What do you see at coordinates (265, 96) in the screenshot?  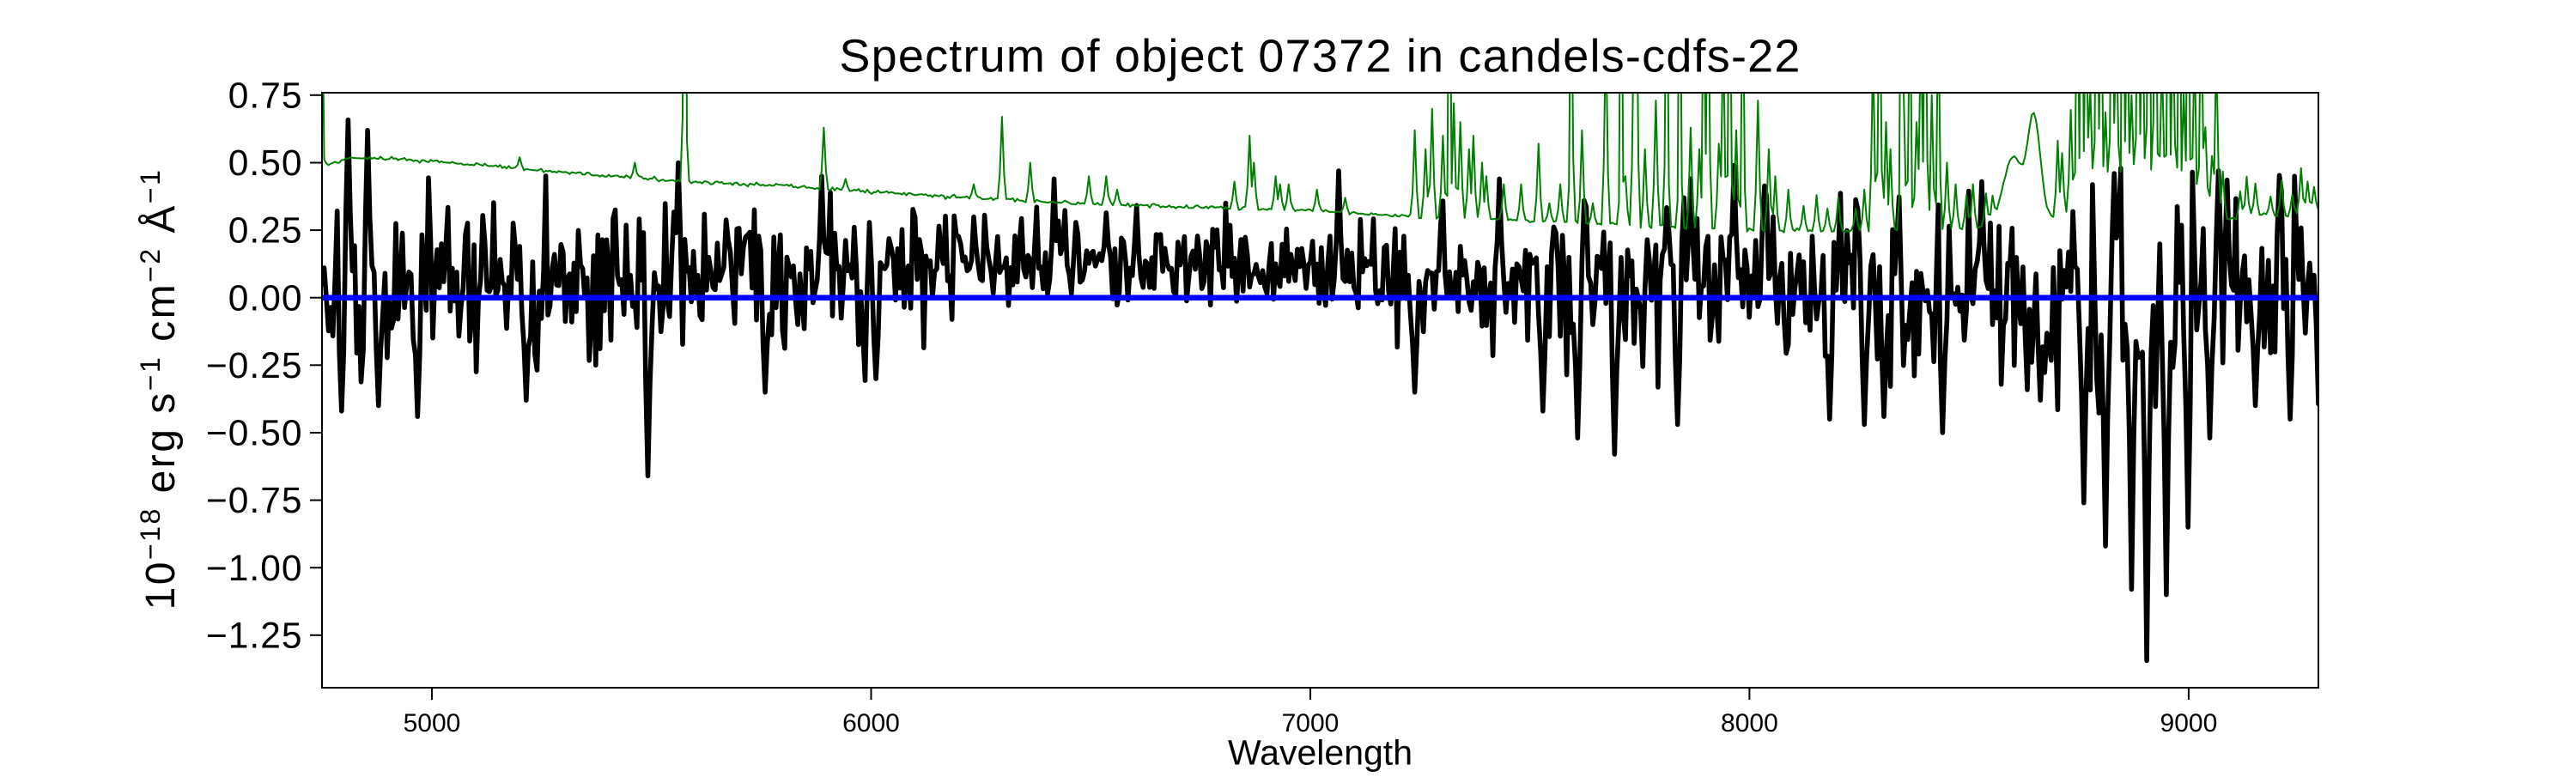 I see `svg-text: 0.75` at bounding box center [265, 96].